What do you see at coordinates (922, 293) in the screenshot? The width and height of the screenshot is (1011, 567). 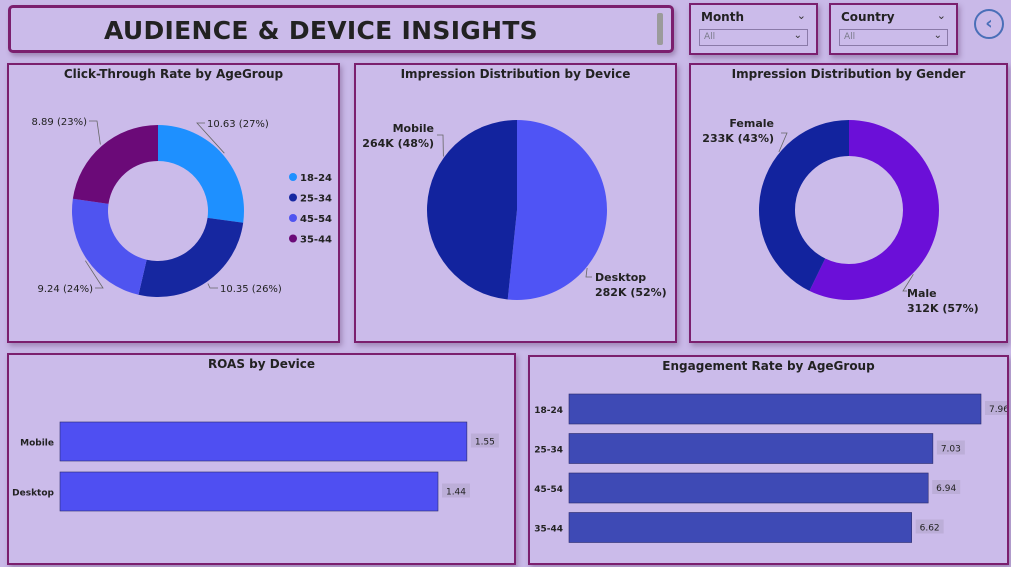 I see `data-label-name: Male` at bounding box center [922, 293].